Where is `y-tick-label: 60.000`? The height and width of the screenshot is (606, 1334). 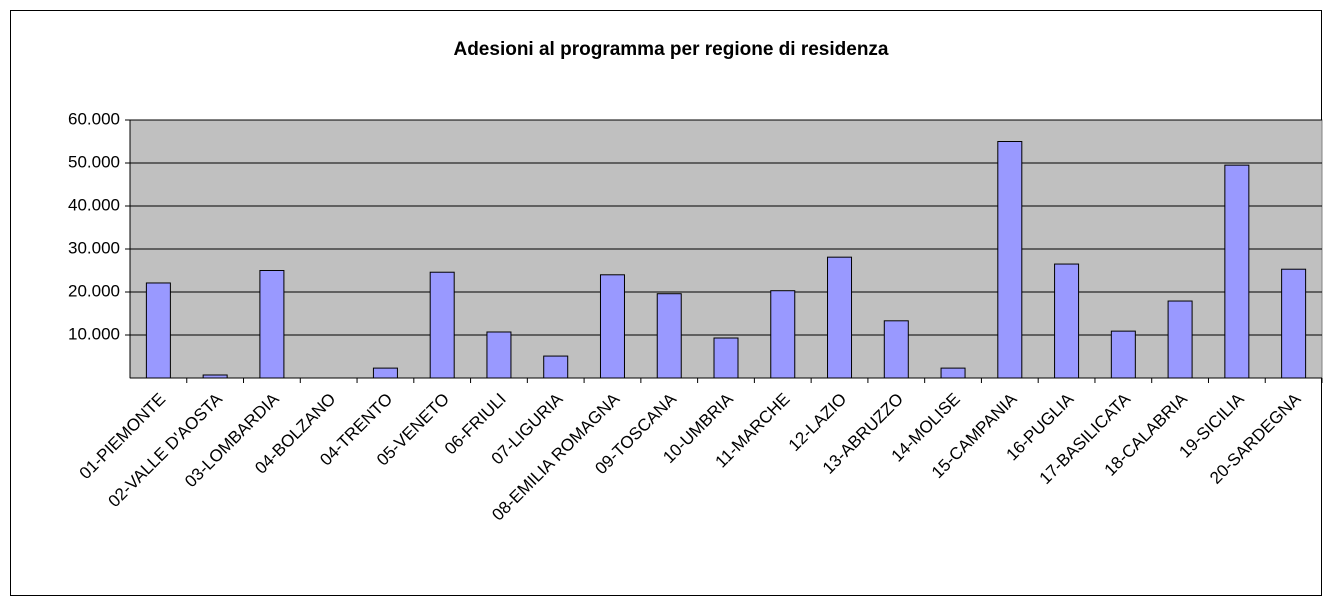 y-tick-label: 60.000 is located at coordinates (94, 118).